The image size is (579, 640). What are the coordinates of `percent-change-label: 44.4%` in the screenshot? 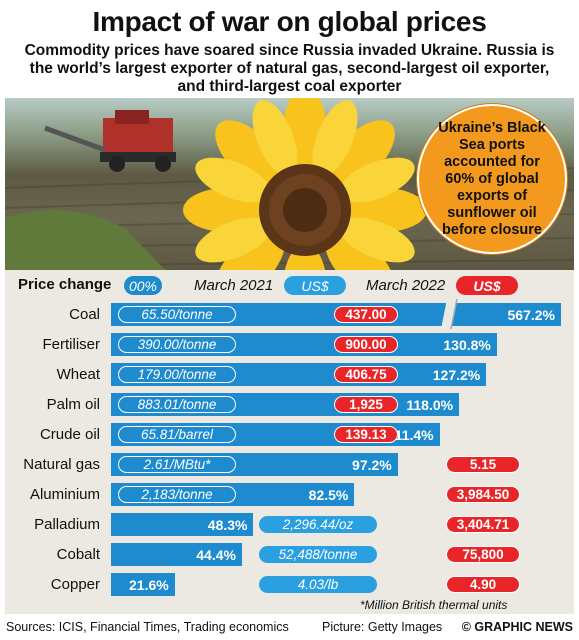 It's located at (216, 555).